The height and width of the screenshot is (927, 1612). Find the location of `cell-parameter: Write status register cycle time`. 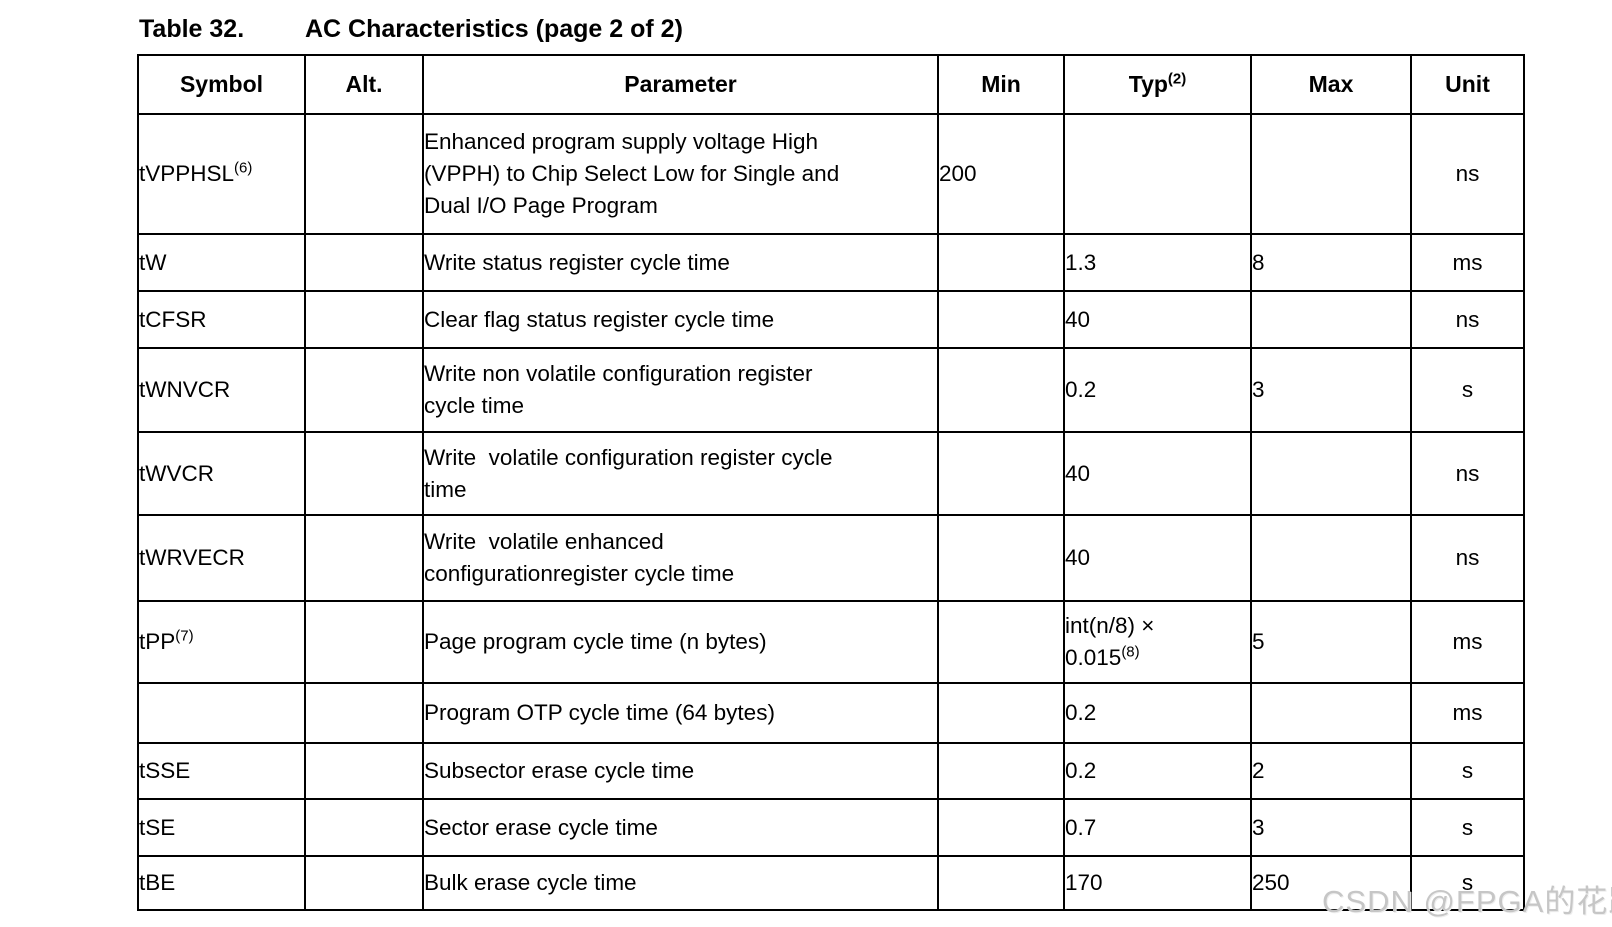

cell-parameter: Write status register cycle time is located at coordinates (680, 262).